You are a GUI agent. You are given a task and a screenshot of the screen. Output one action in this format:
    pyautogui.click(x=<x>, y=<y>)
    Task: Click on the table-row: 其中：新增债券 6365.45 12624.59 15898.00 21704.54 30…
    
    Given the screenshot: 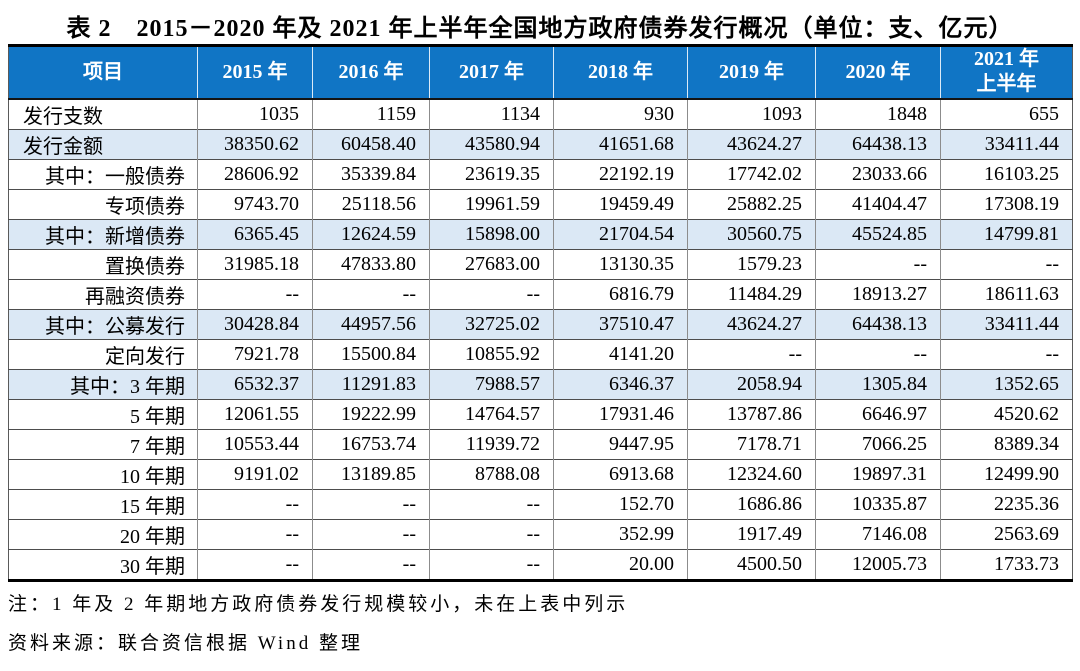 What is the action you would take?
    pyautogui.click(x=540, y=233)
    